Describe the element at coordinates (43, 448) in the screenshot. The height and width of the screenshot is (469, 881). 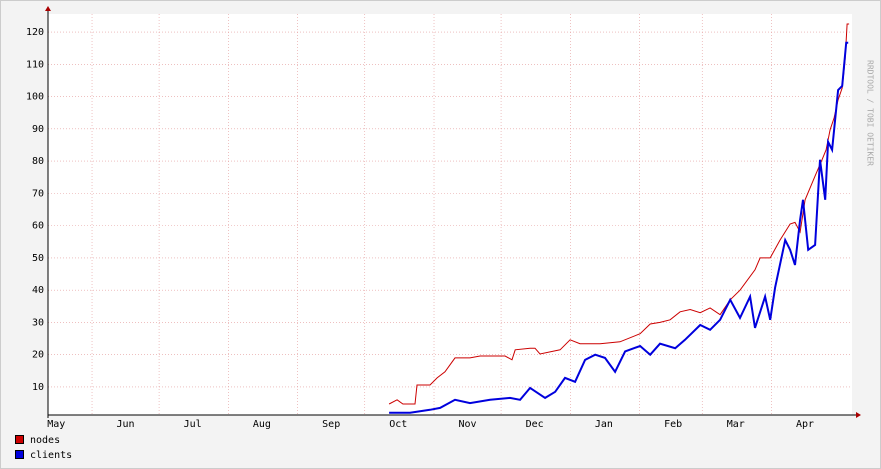
I see `legend: nodes clients` at that location.